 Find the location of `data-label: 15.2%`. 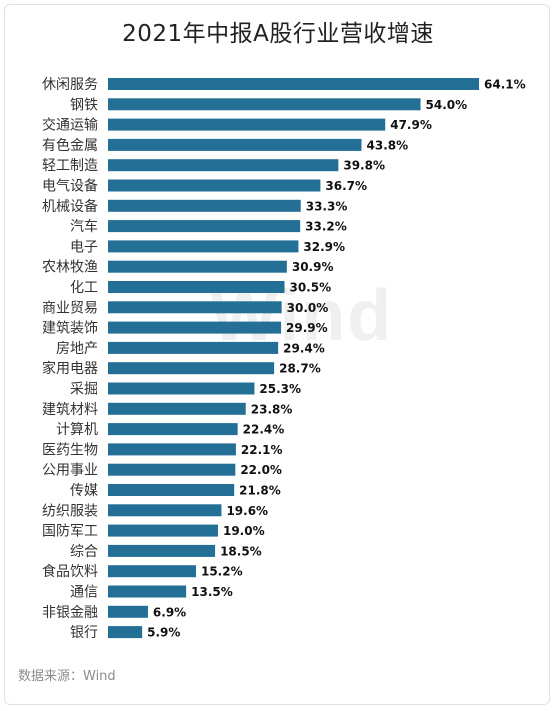

data-label: 15.2% is located at coordinates (222, 572).